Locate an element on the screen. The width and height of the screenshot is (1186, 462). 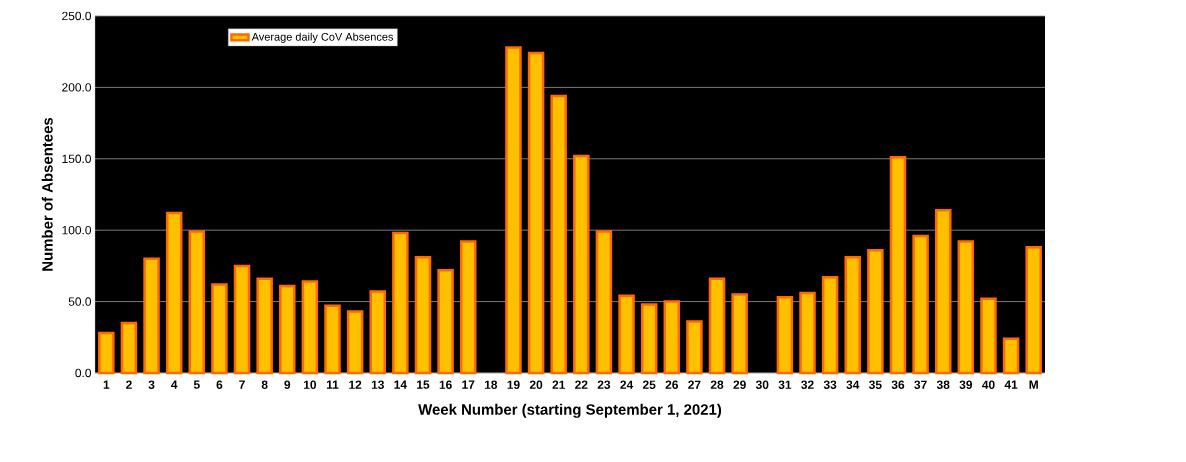
y-axis-title: Number of Absentees is located at coordinates (47, 194).